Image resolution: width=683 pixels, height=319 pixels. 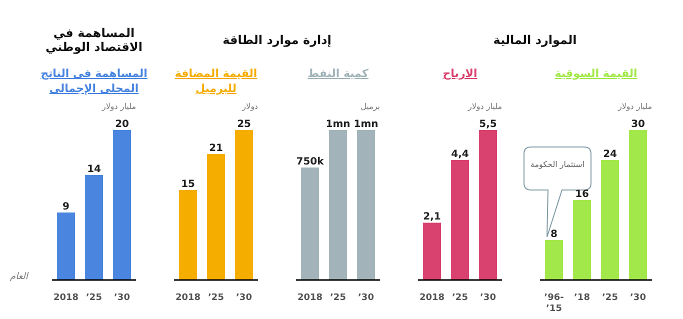 I want to click on data-label: 25, so click(x=244, y=124).